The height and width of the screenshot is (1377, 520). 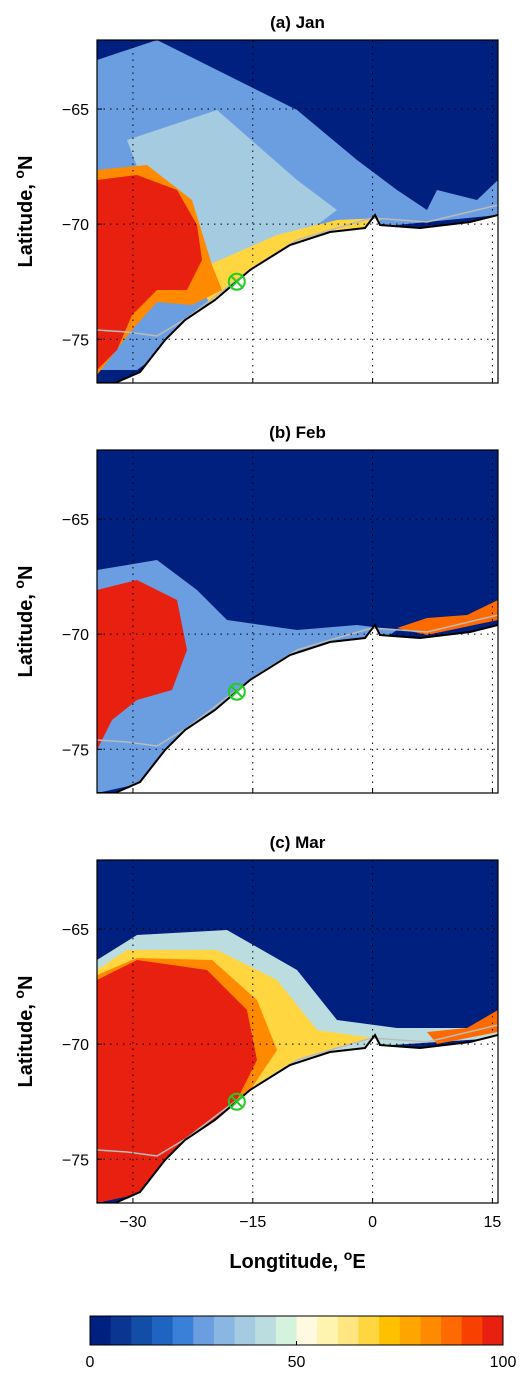 What do you see at coordinates (297, 432) in the screenshot?
I see `panel-title: (b) Feb` at bounding box center [297, 432].